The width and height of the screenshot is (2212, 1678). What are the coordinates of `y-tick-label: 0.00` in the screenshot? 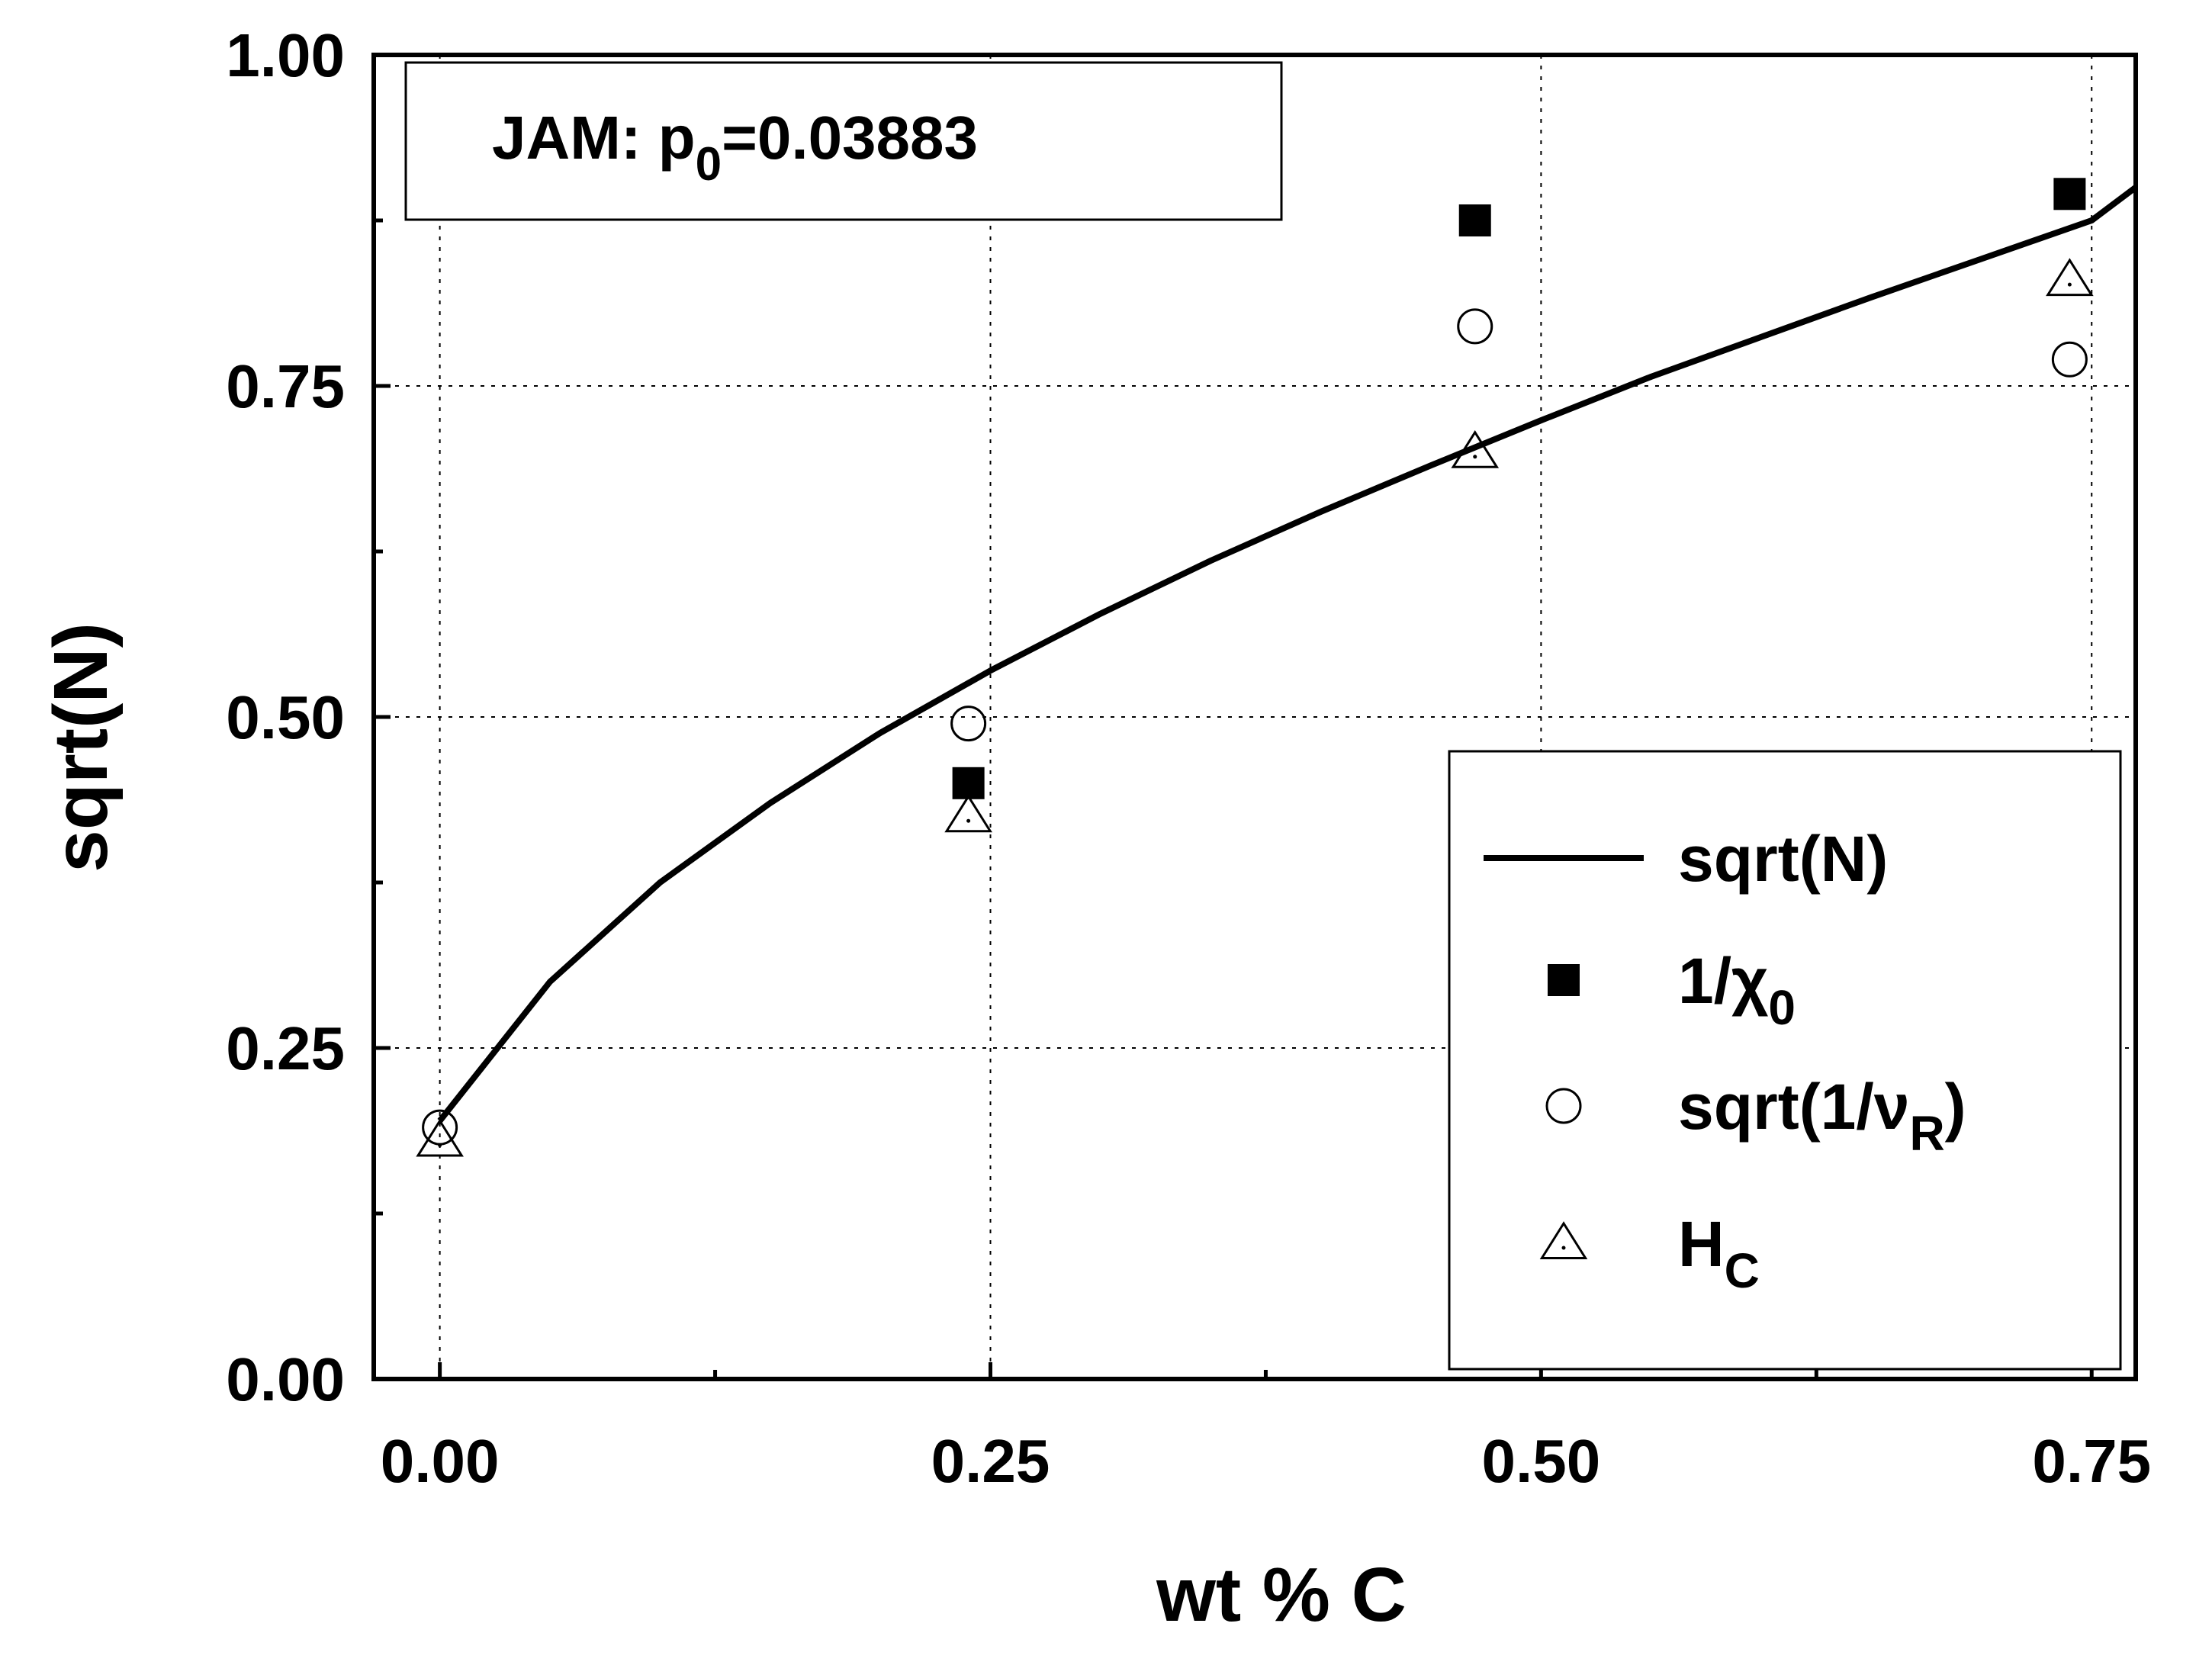 It's located at (285, 1379).